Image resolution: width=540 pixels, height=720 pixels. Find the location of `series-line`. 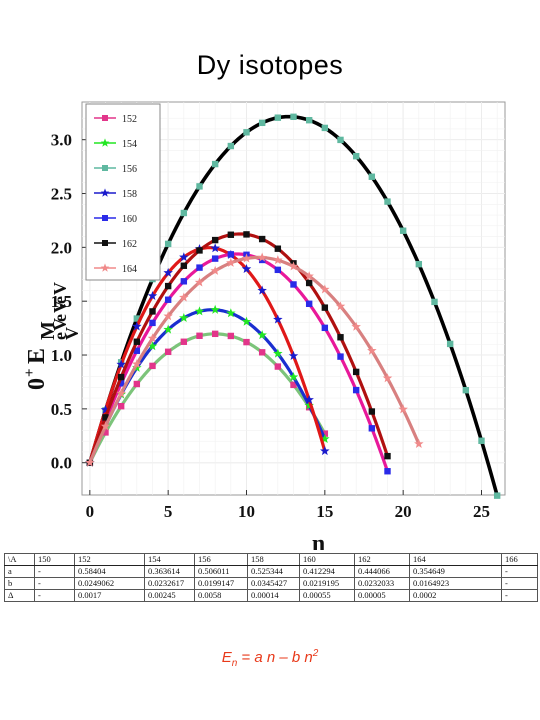

series-line is located at coordinates (207, 398).